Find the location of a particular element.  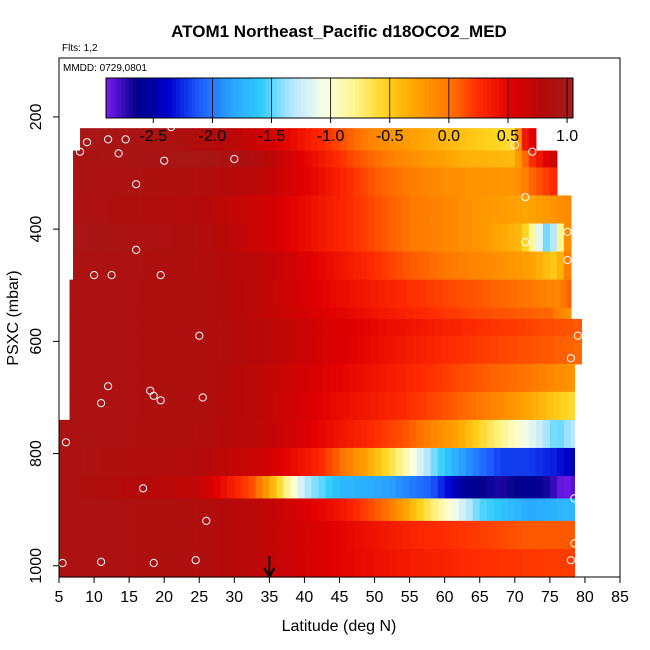

x-tick-label: 10 is located at coordinates (94, 597).